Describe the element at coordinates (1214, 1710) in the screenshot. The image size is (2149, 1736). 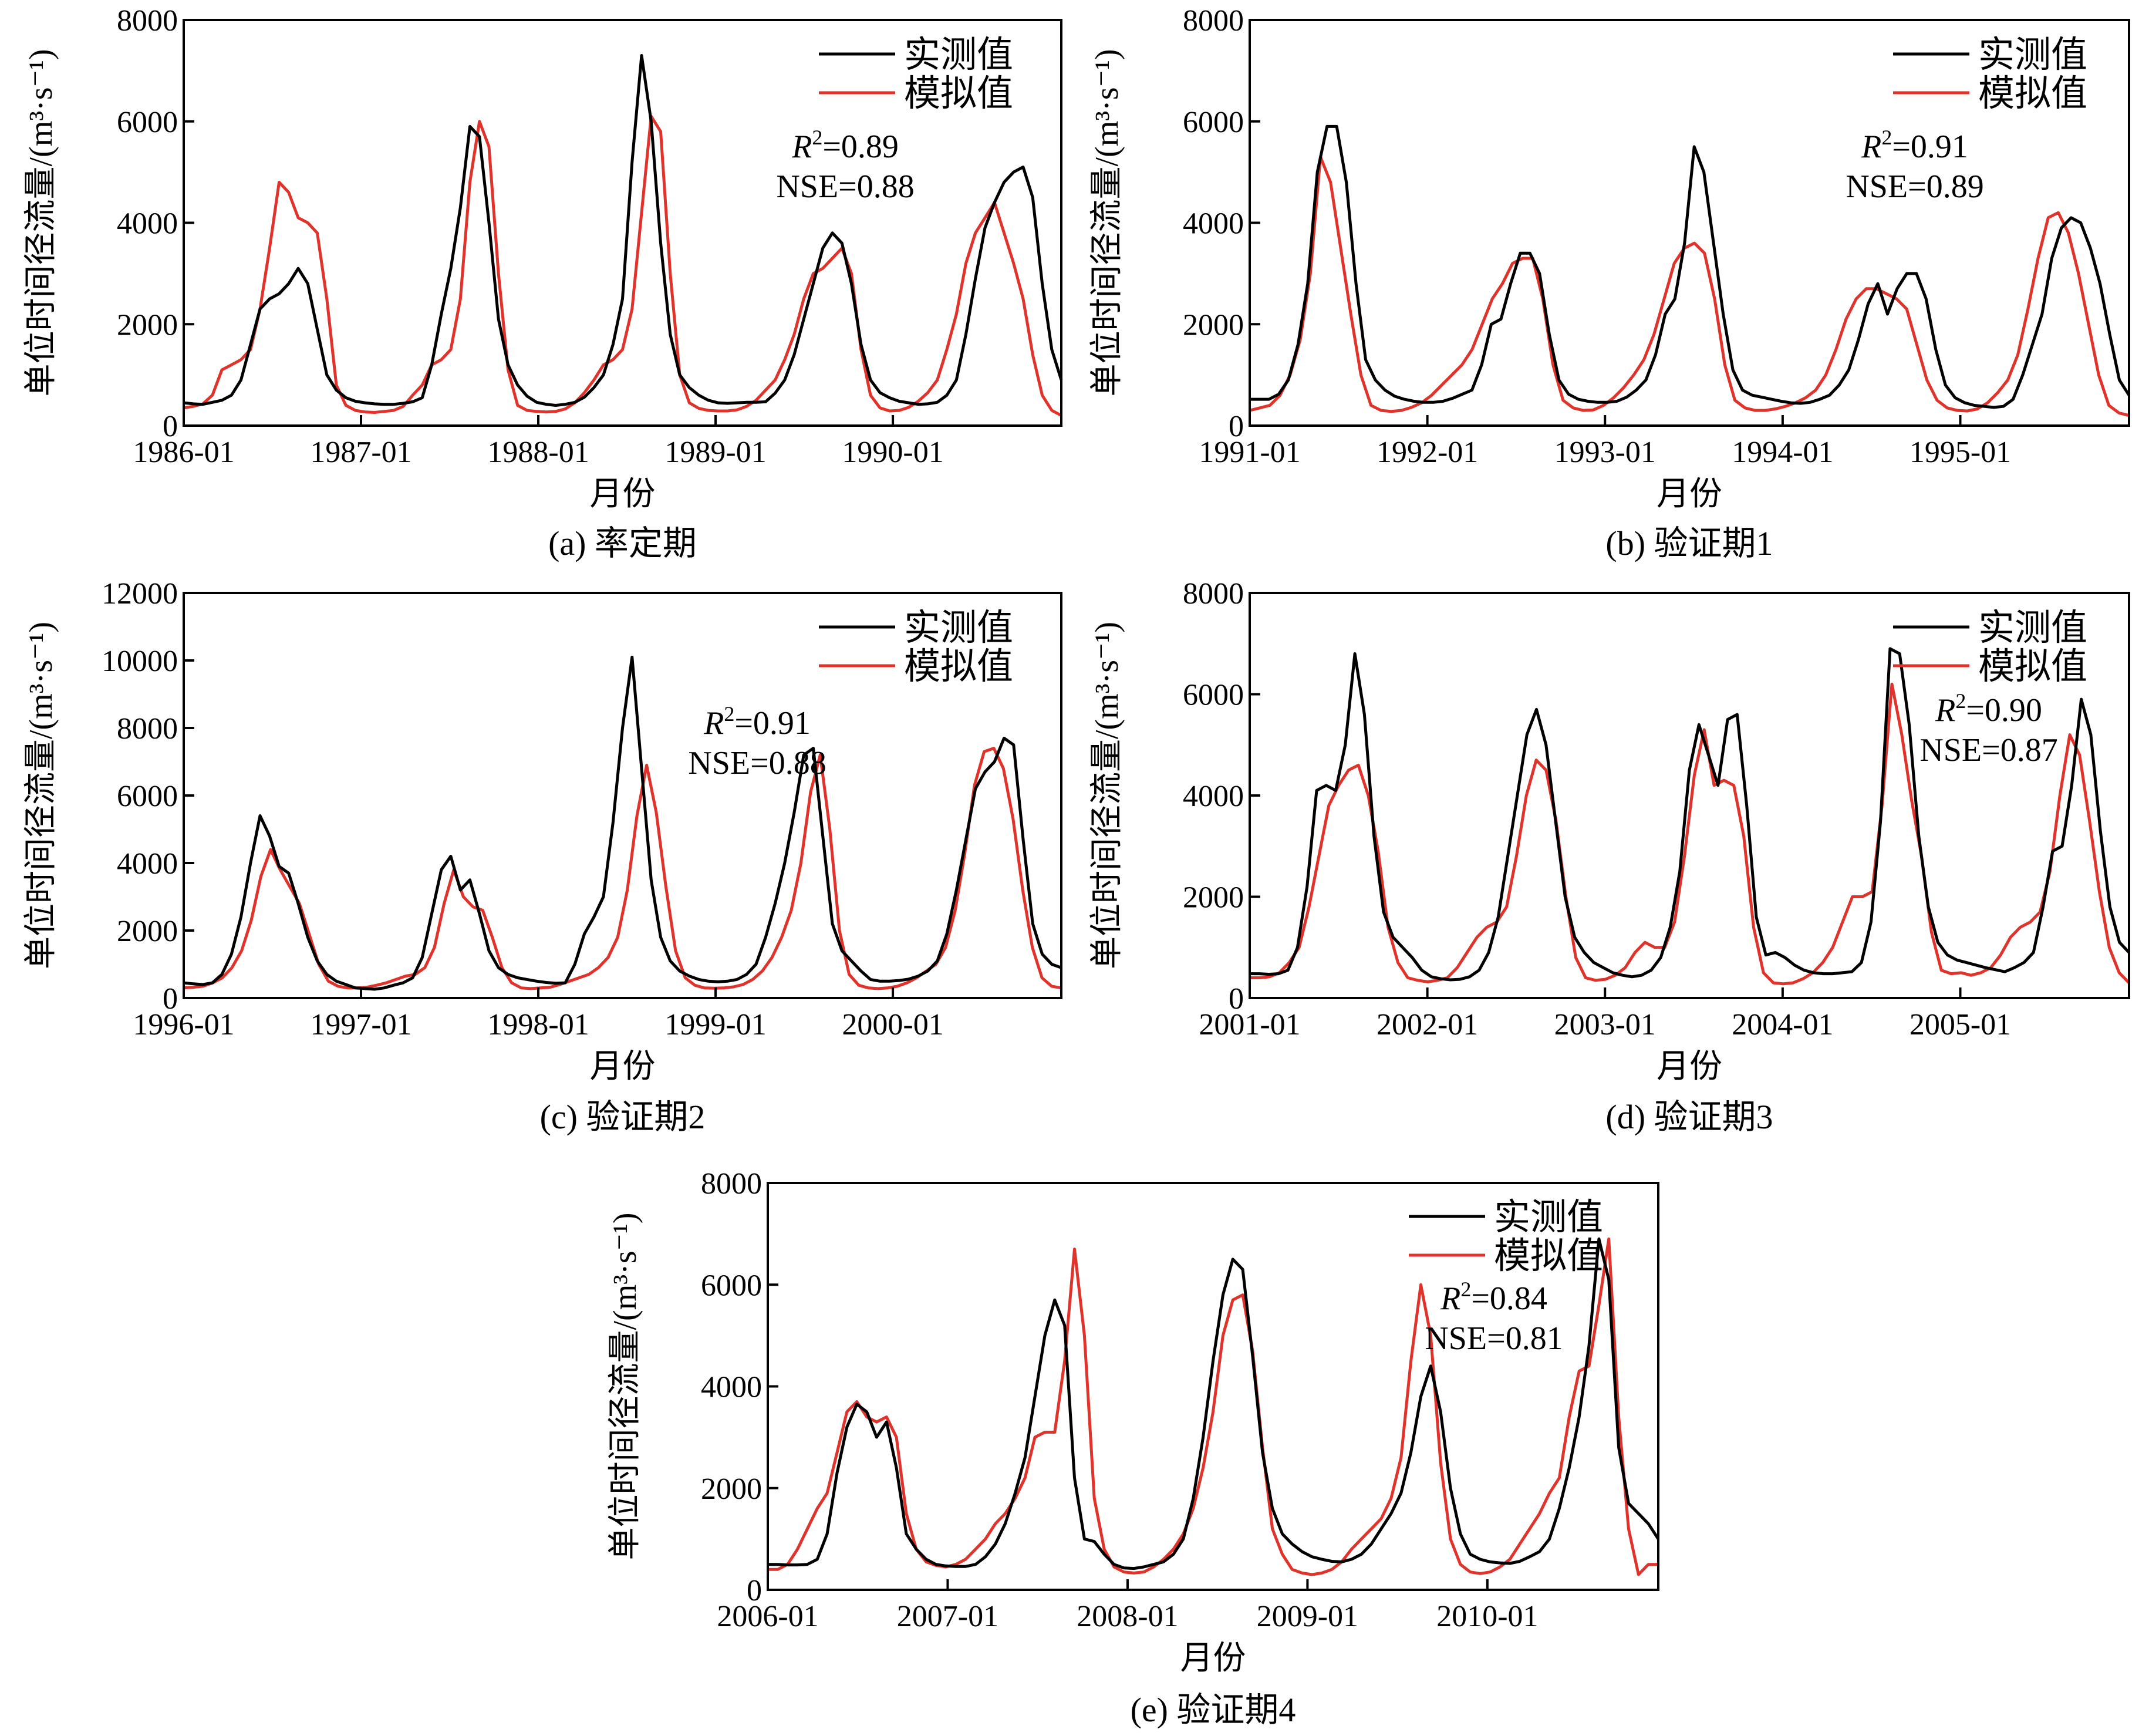
I see `panel-caption: (e) 验证期4` at that location.